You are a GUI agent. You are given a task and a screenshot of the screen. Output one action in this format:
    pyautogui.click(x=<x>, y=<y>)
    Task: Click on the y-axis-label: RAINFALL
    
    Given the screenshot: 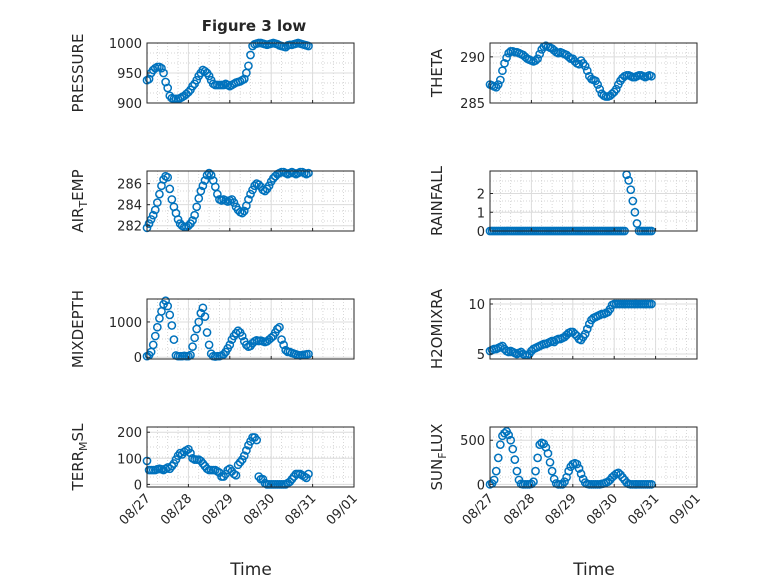 What is the action you would take?
    pyautogui.click(x=437, y=200)
    